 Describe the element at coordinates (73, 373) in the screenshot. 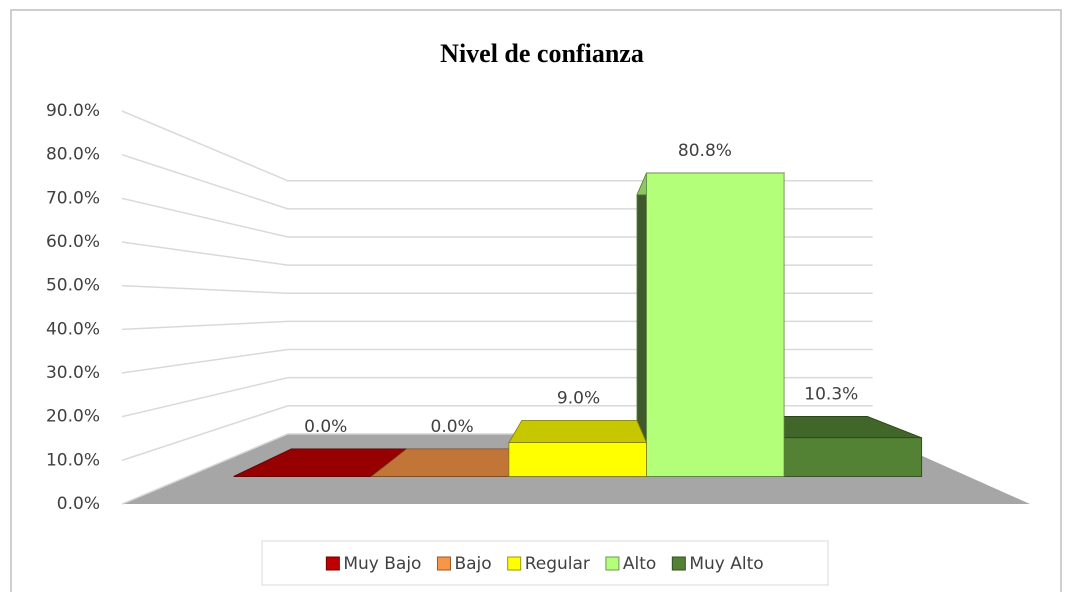

I see `y-tick-label: 30.0%` at that location.